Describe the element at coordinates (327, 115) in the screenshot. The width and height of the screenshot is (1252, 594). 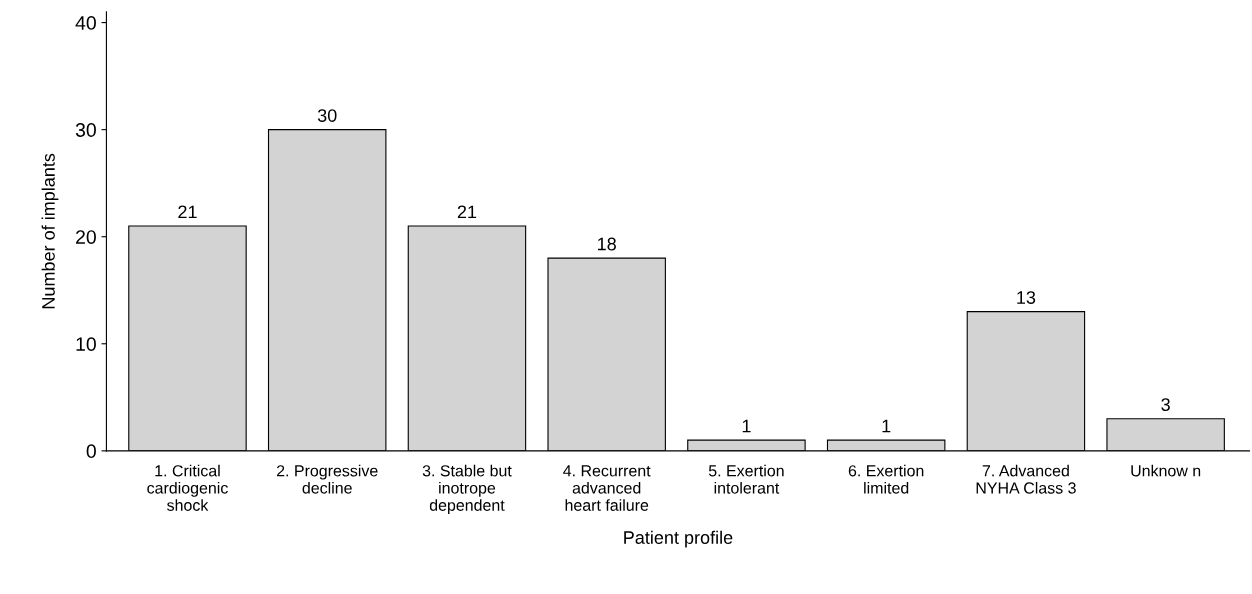
I see `data-label: 30` at that location.